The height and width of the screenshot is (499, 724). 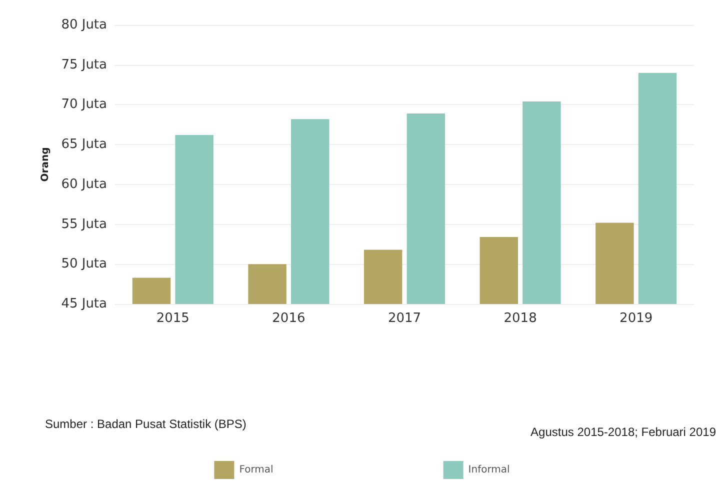 What do you see at coordinates (84, 184) in the screenshot?
I see `y-tick-label: 60 Juta` at bounding box center [84, 184].